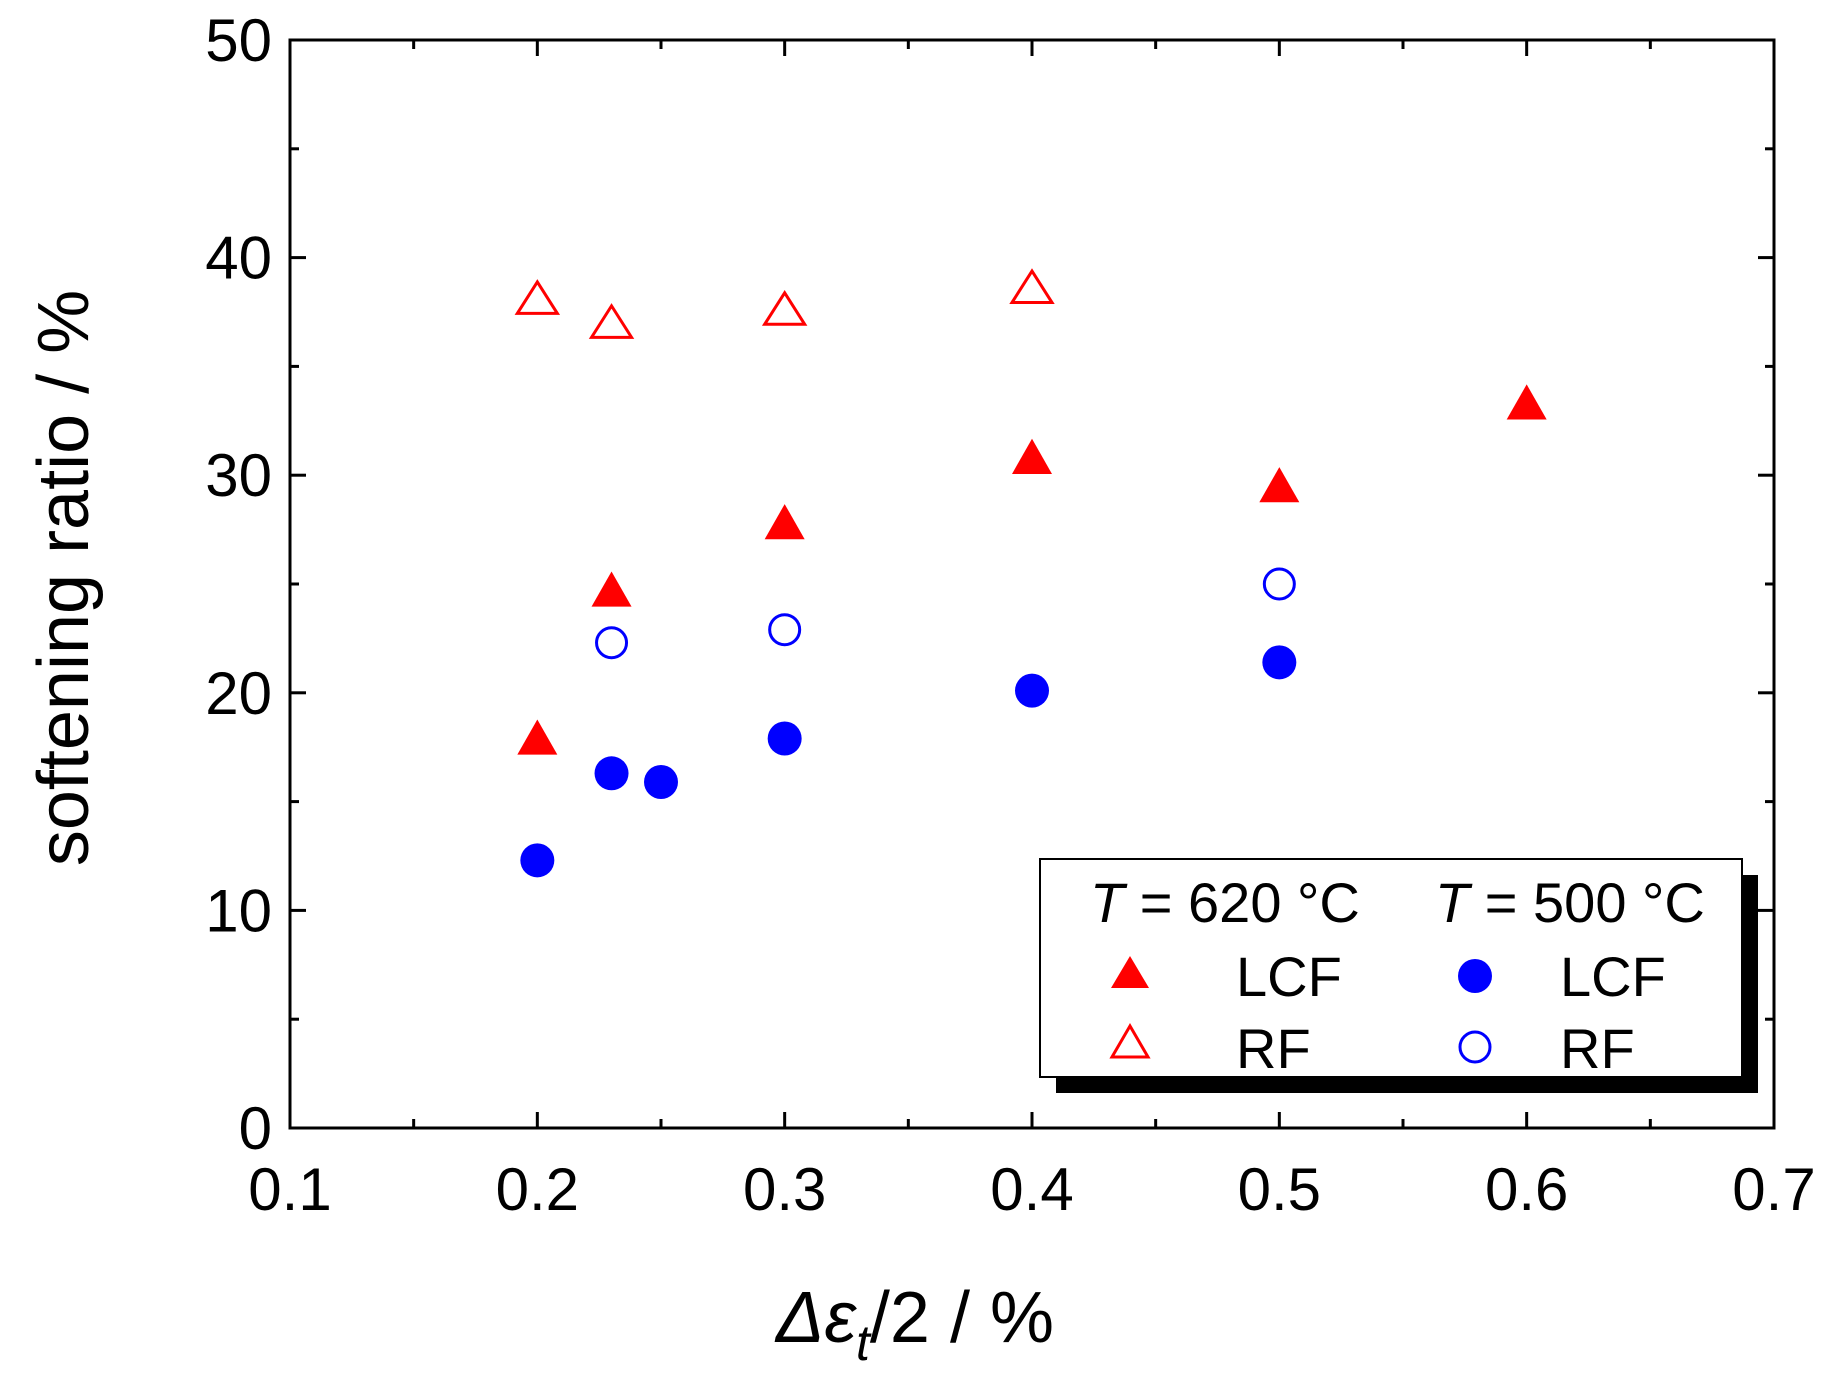  I want to click on x-tick-label: 0.3, so click(784, 1189).